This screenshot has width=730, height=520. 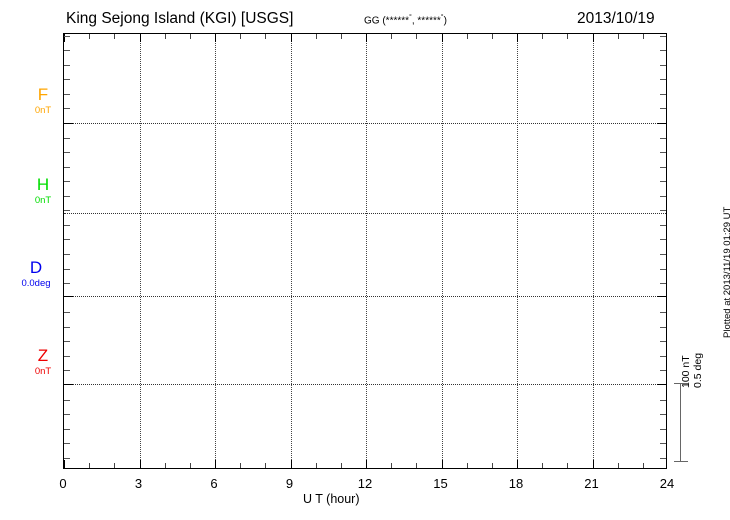 What do you see at coordinates (445, 21) in the screenshot?
I see `coords-suffix: )` at bounding box center [445, 21].